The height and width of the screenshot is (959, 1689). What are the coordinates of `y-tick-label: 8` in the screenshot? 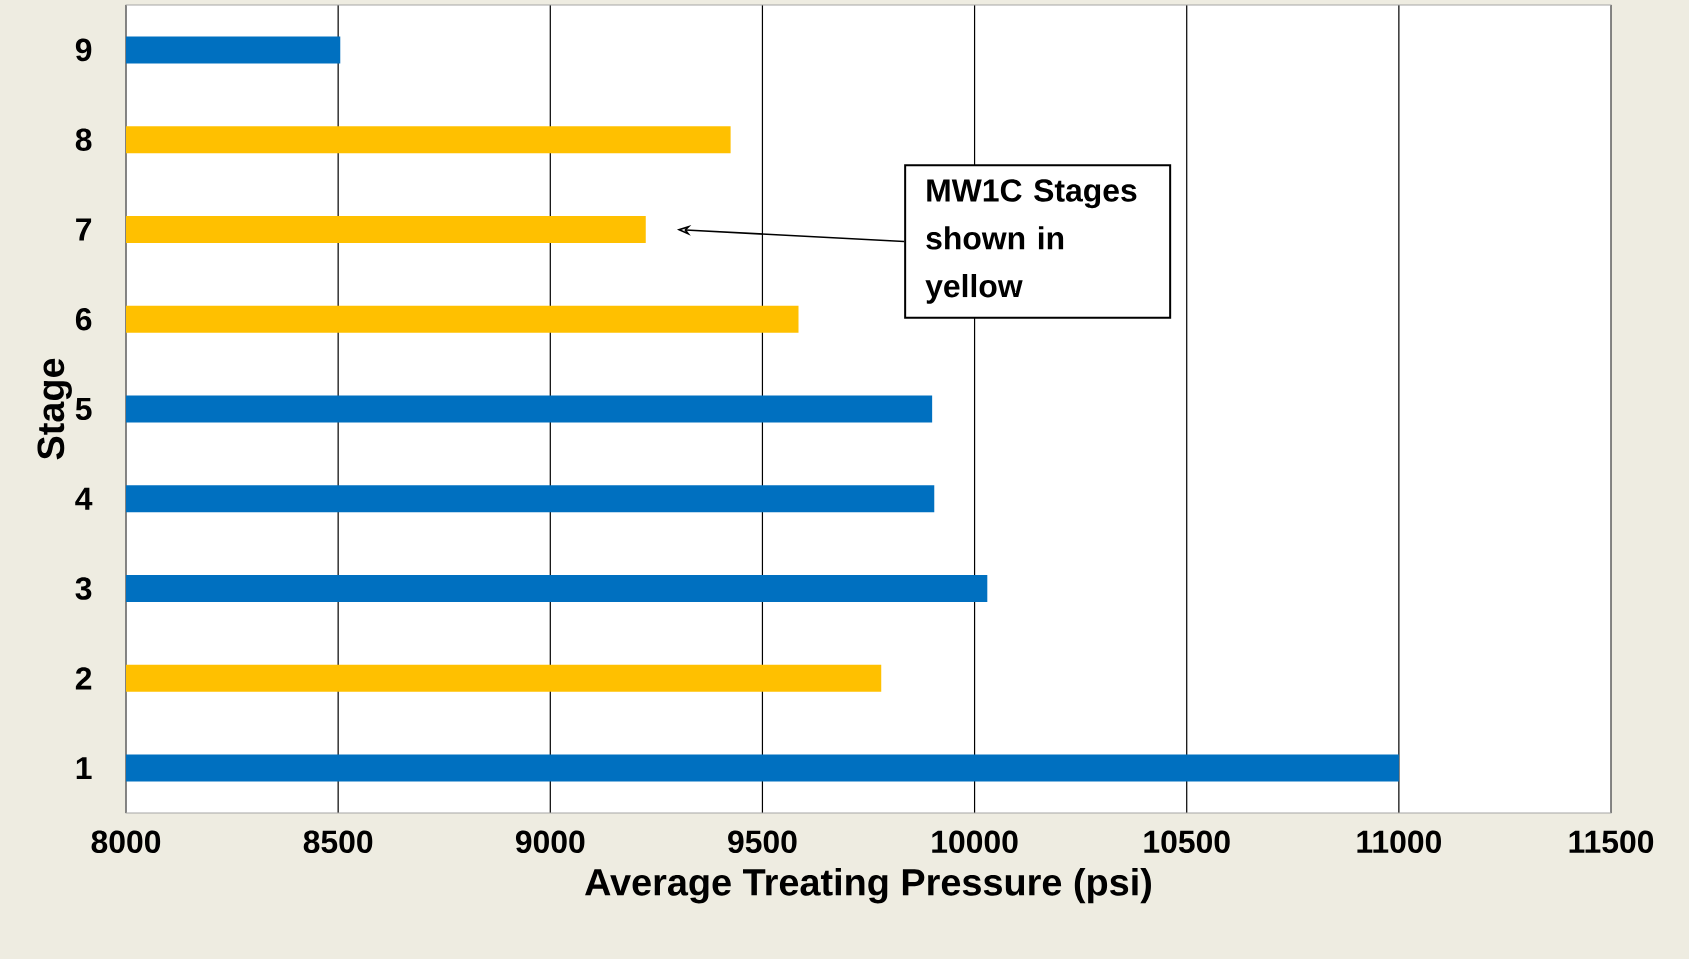 It's located at (83, 139).